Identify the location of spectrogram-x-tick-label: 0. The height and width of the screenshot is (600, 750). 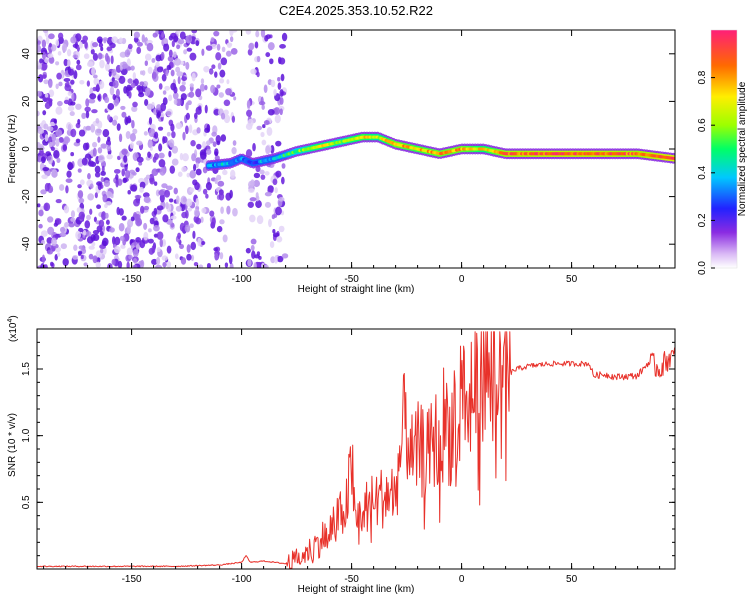
(462, 279).